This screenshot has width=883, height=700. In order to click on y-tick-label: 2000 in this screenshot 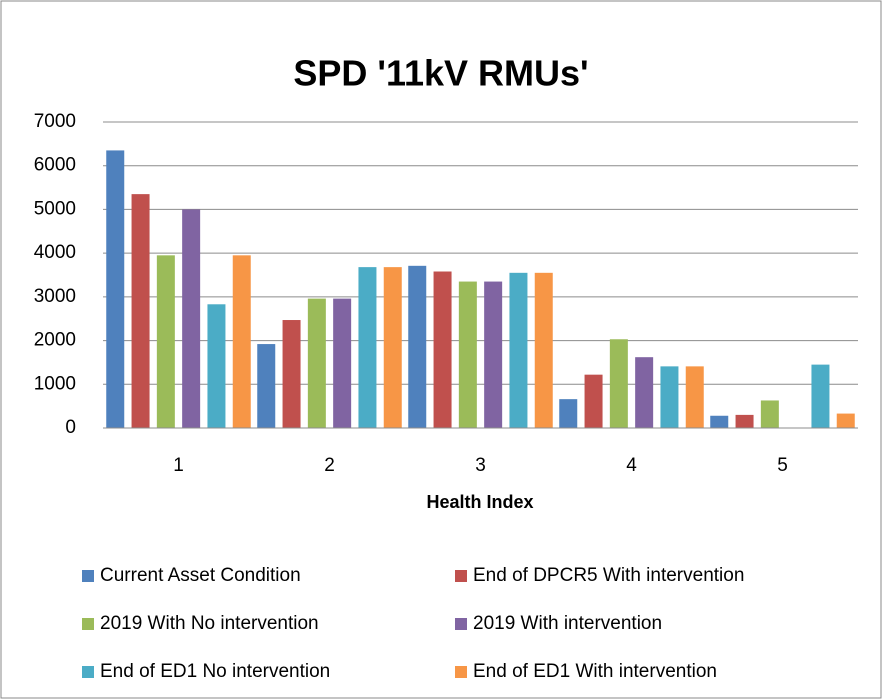, I will do `click(55, 340)`.